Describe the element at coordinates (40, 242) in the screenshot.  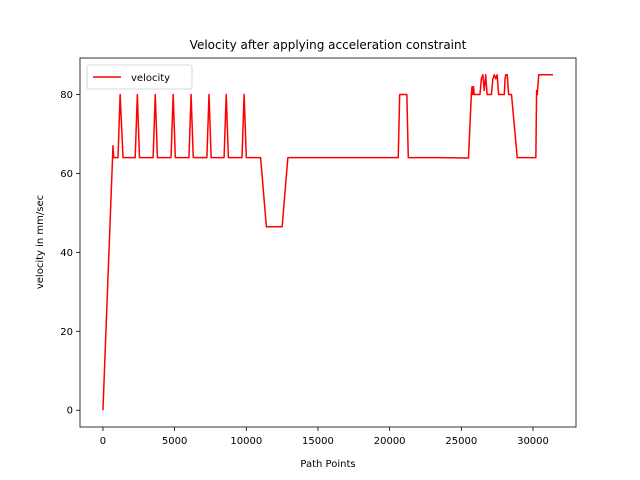
I see `y-axis-label: velocity in mm/sec` at that location.